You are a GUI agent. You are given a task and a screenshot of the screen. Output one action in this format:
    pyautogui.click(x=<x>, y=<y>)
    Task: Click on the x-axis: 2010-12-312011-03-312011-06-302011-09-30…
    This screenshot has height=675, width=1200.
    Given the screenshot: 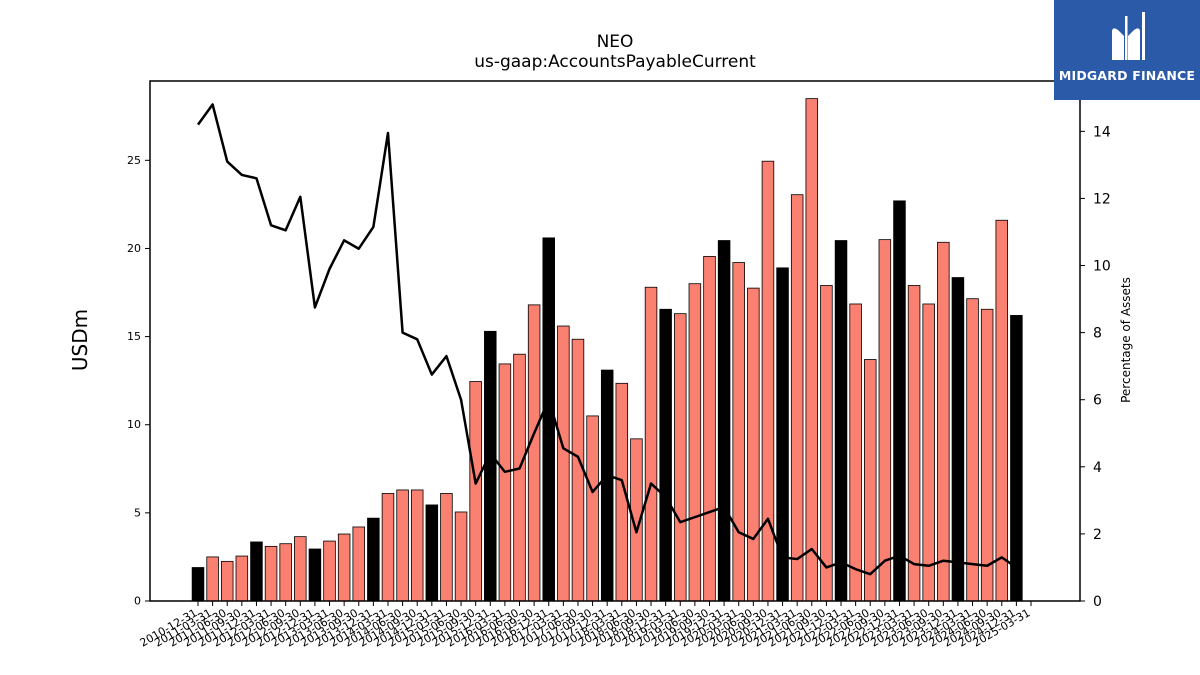 What is the action you would take?
    pyautogui.click(x=585, y=625)
    